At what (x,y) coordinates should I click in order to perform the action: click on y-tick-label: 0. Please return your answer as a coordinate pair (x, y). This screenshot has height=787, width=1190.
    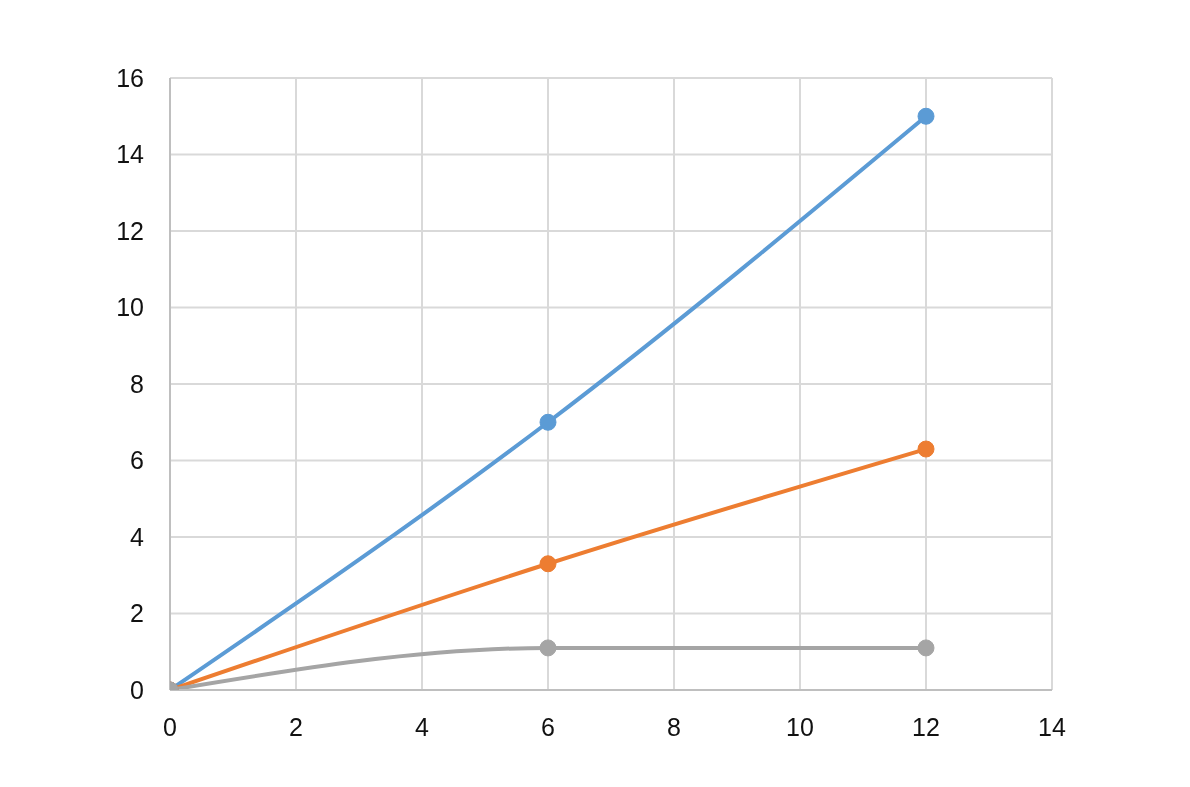
    Looking at the image, I should click on (137, 689).